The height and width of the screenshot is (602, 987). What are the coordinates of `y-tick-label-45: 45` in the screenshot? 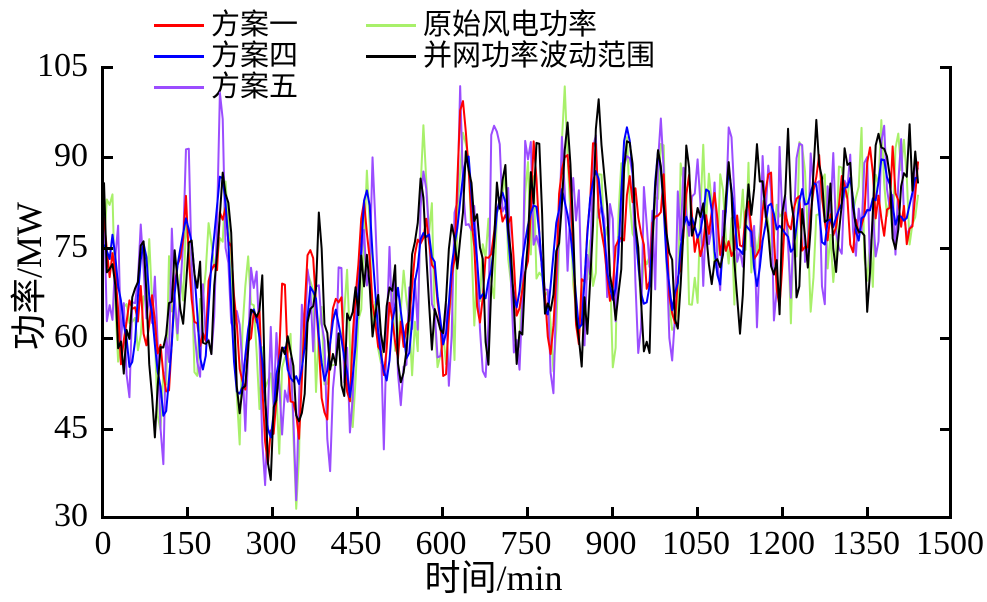 It's located at (71, 427).